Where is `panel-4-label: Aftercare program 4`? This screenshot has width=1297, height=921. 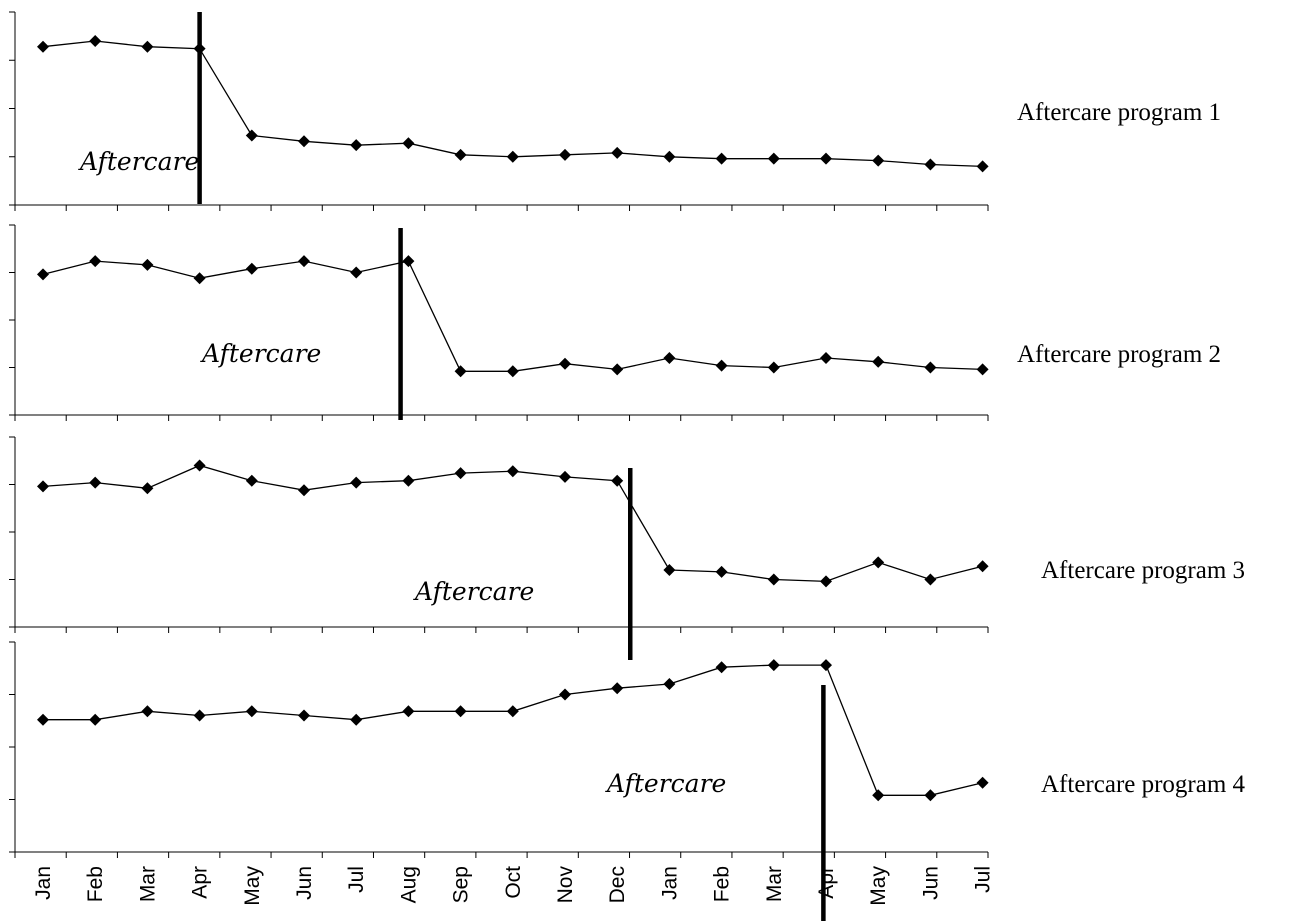
panel-4-label: Aftercare program 4 is located at coordinates (1143, 784).